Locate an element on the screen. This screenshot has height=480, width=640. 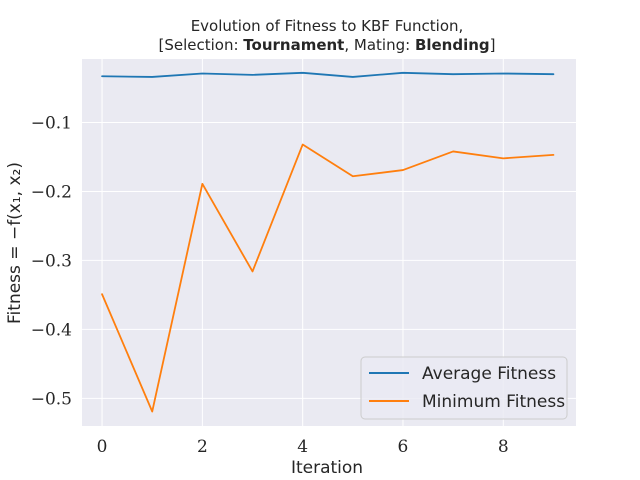
title-selection-prefix: [Selection: is located at coordinates (200, 45).